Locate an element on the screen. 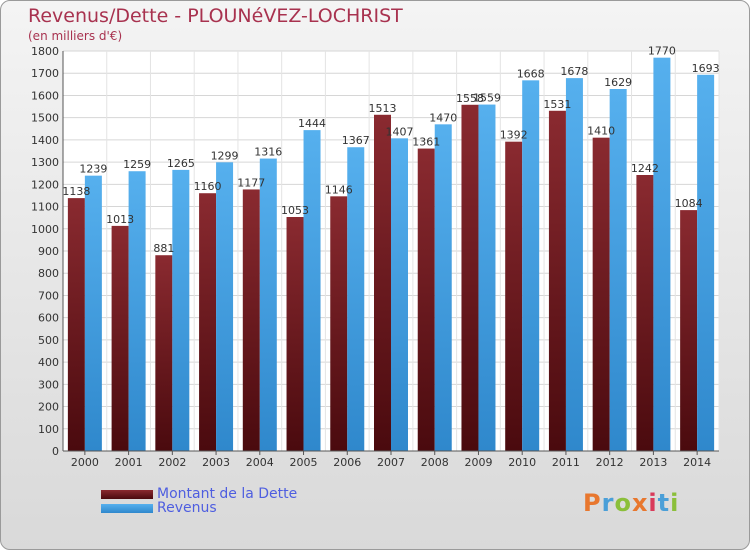 This screenshot has width=750, height=550. data-label-dette: 1013 is located at coordinates (120, 219).